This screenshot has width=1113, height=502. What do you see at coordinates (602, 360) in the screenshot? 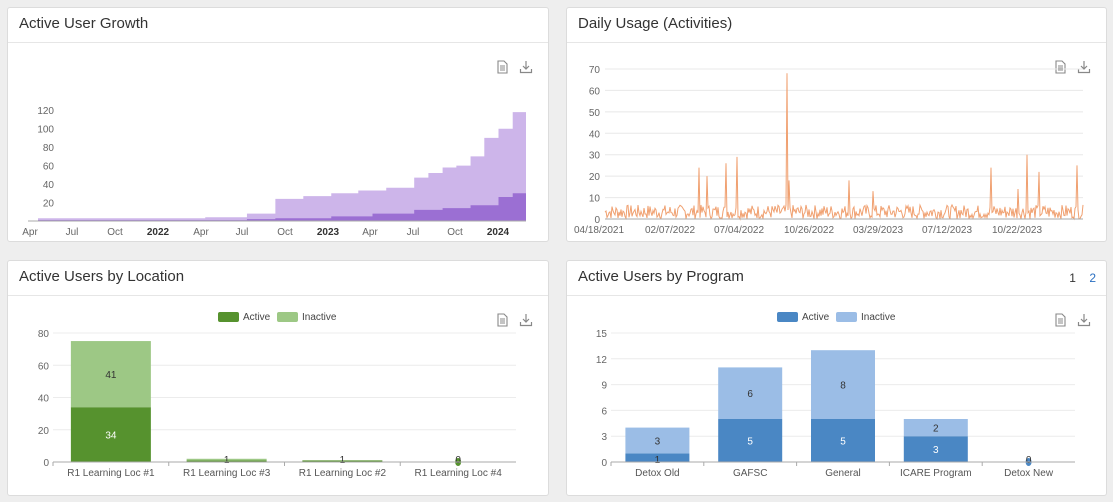
I see `y-tick-label: 12` at bounding box center [602, 360].